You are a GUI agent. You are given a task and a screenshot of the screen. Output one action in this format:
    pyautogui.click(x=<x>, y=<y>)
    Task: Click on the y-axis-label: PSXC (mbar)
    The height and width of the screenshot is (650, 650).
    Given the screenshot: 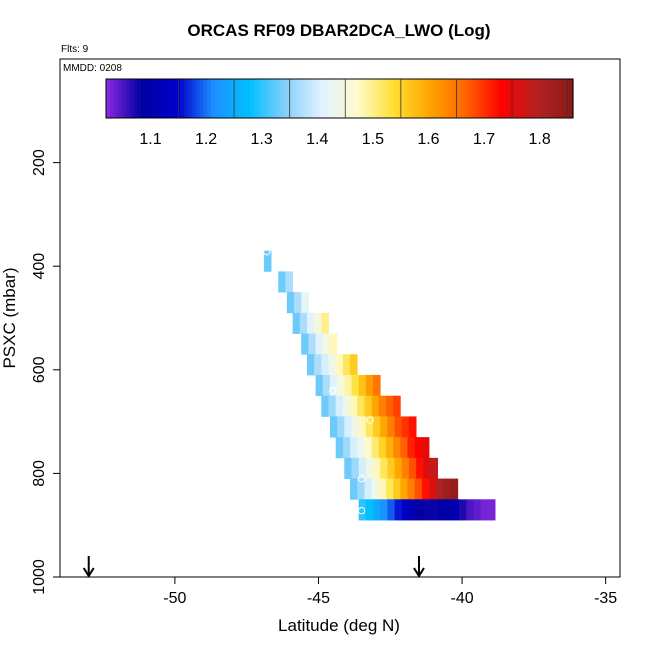 What is the action you would take?
    pyautogui.click(x=9, y=317)
    